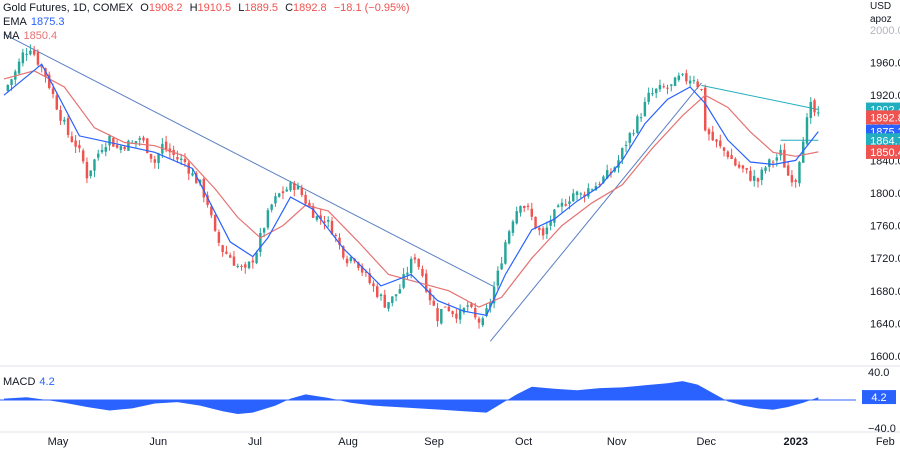 This screenshot has width=900, height=456. I want to click on price-tag-text: 1850.4, so click(885, 153).